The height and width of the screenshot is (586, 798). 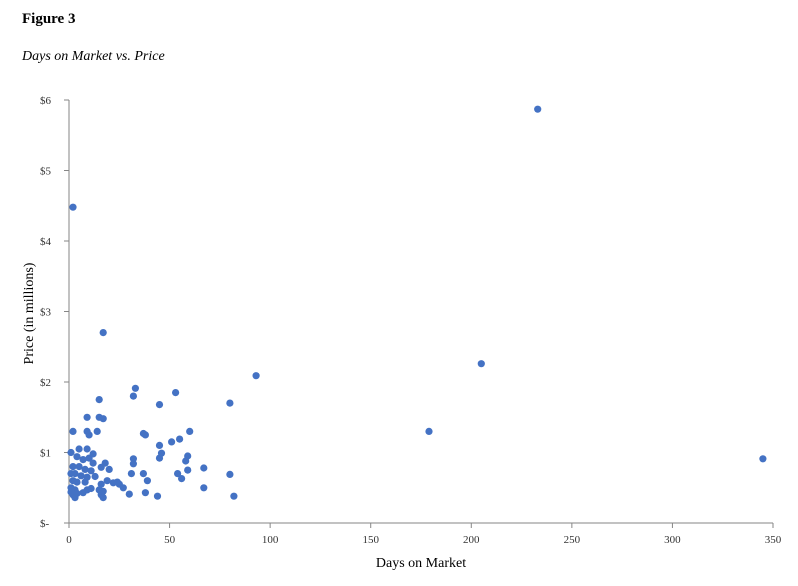 I want to click on x-tick-label: 250, so click(x=572, y=540).